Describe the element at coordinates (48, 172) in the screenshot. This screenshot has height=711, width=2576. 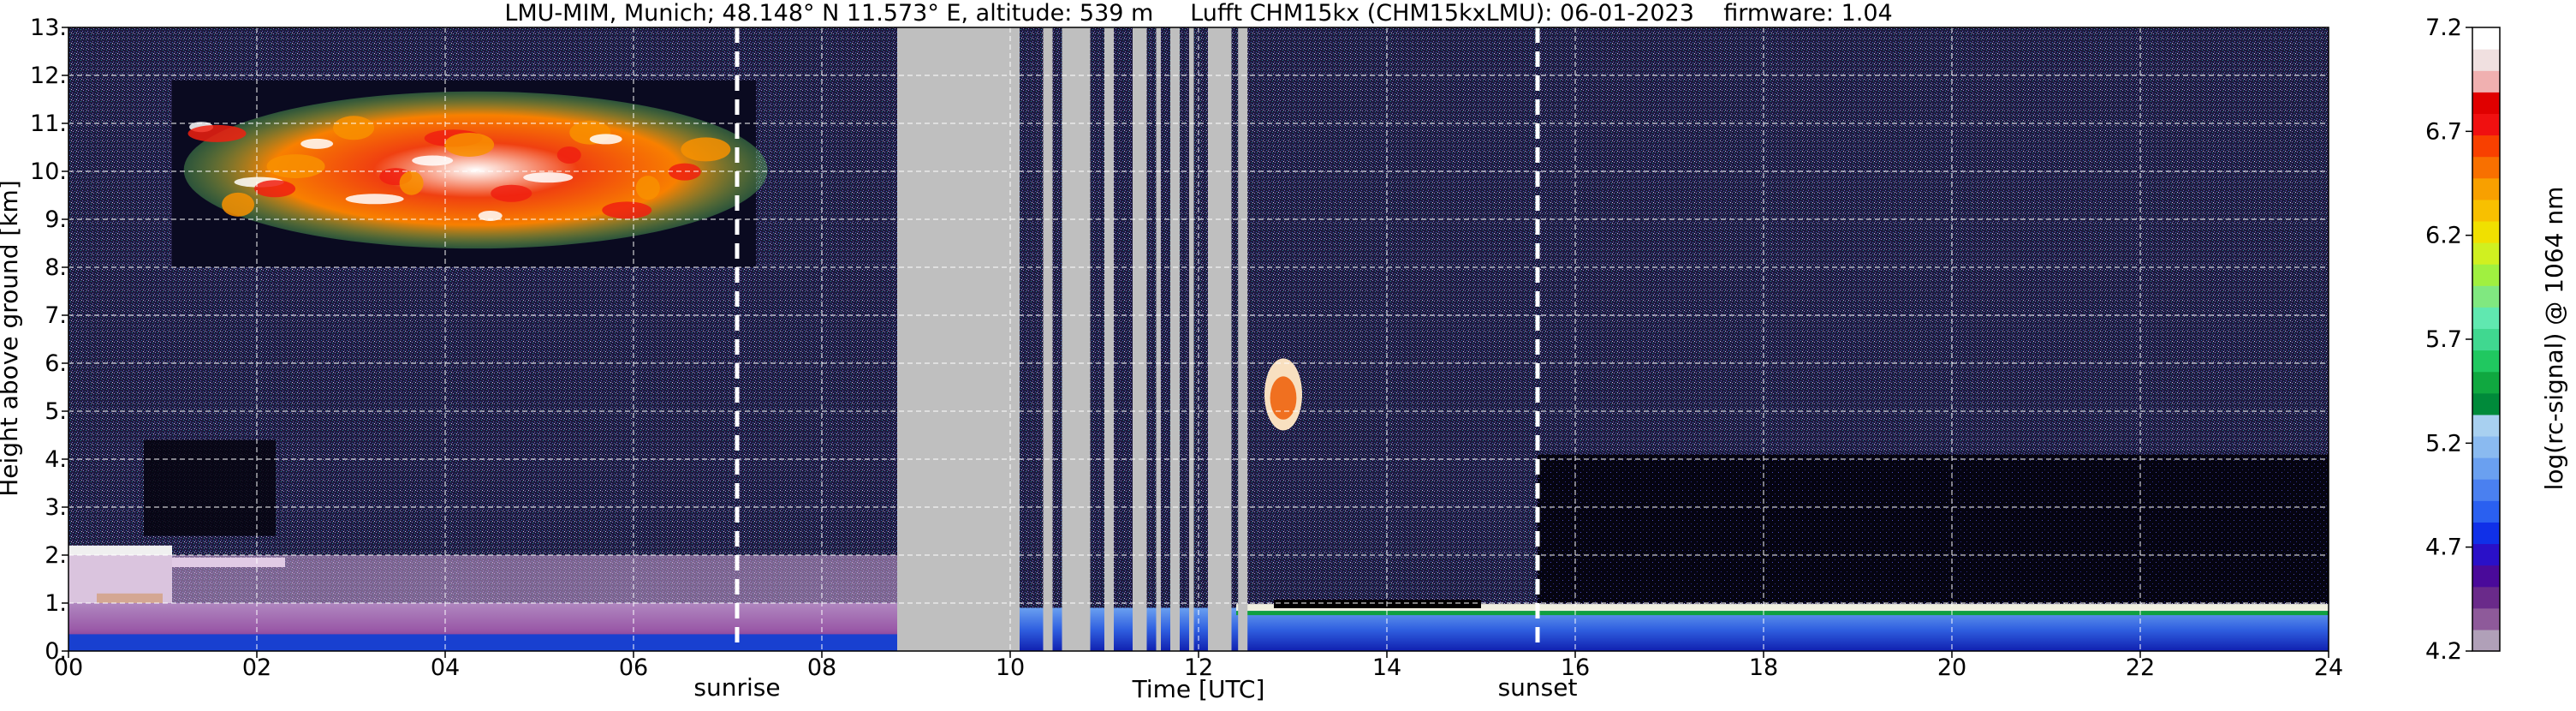
I see `y-tick-label: 10.` at that location.